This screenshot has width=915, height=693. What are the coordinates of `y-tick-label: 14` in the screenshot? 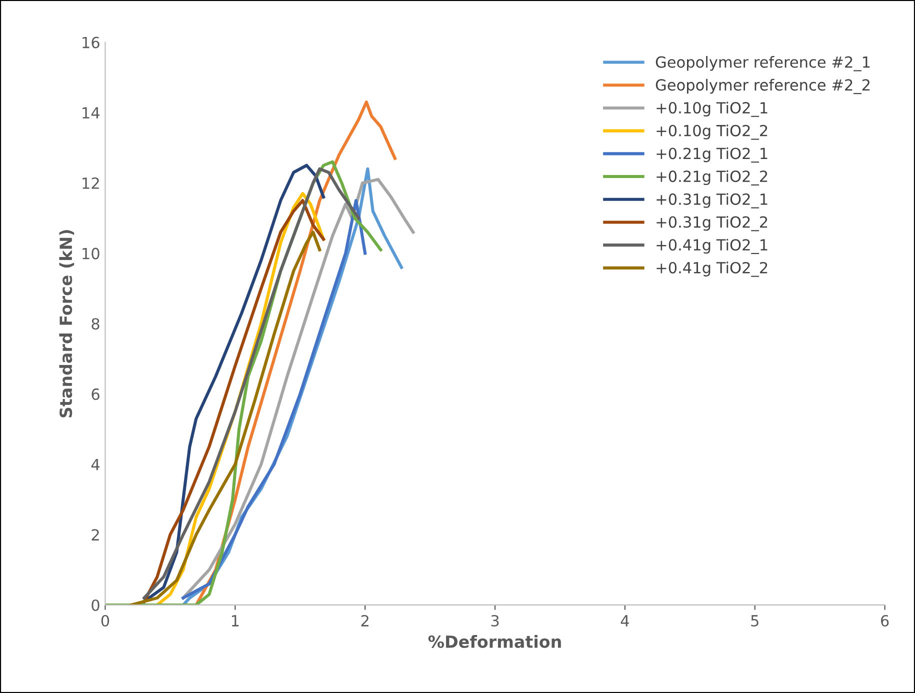 It's located at (91, 112).